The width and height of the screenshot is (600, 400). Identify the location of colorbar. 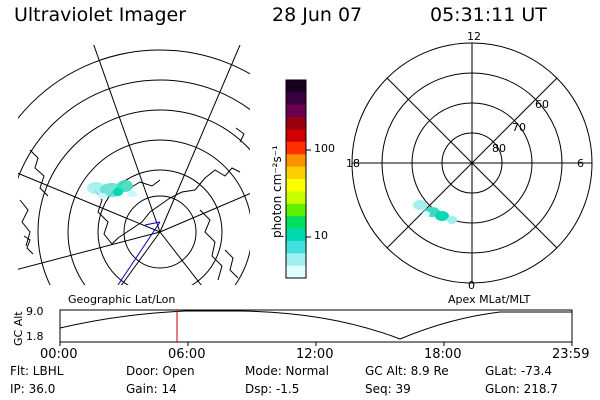
(296, 179).